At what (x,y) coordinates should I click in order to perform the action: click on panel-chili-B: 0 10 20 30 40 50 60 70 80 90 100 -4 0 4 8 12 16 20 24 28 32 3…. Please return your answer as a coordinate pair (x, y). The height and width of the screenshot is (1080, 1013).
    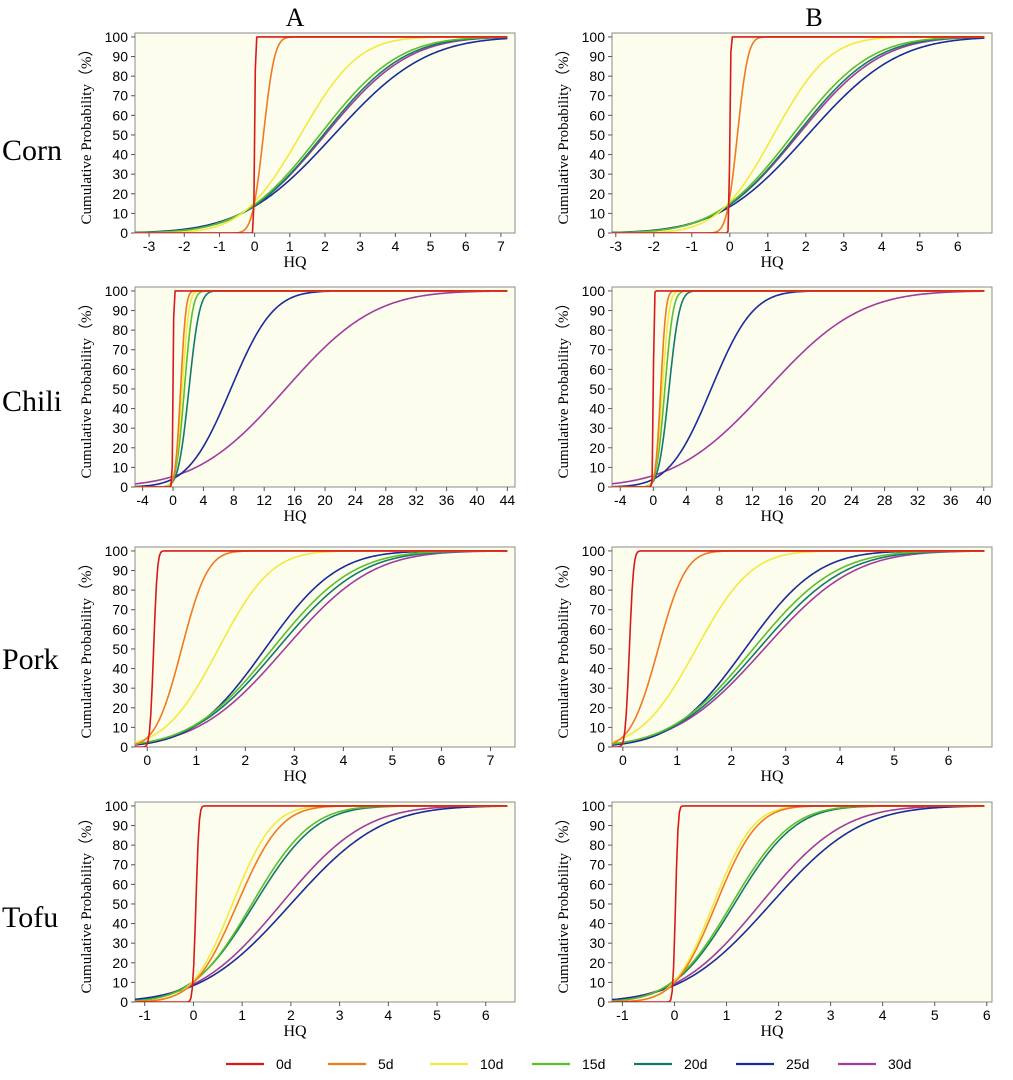
    Looking at the image, I should click on (774, 404).